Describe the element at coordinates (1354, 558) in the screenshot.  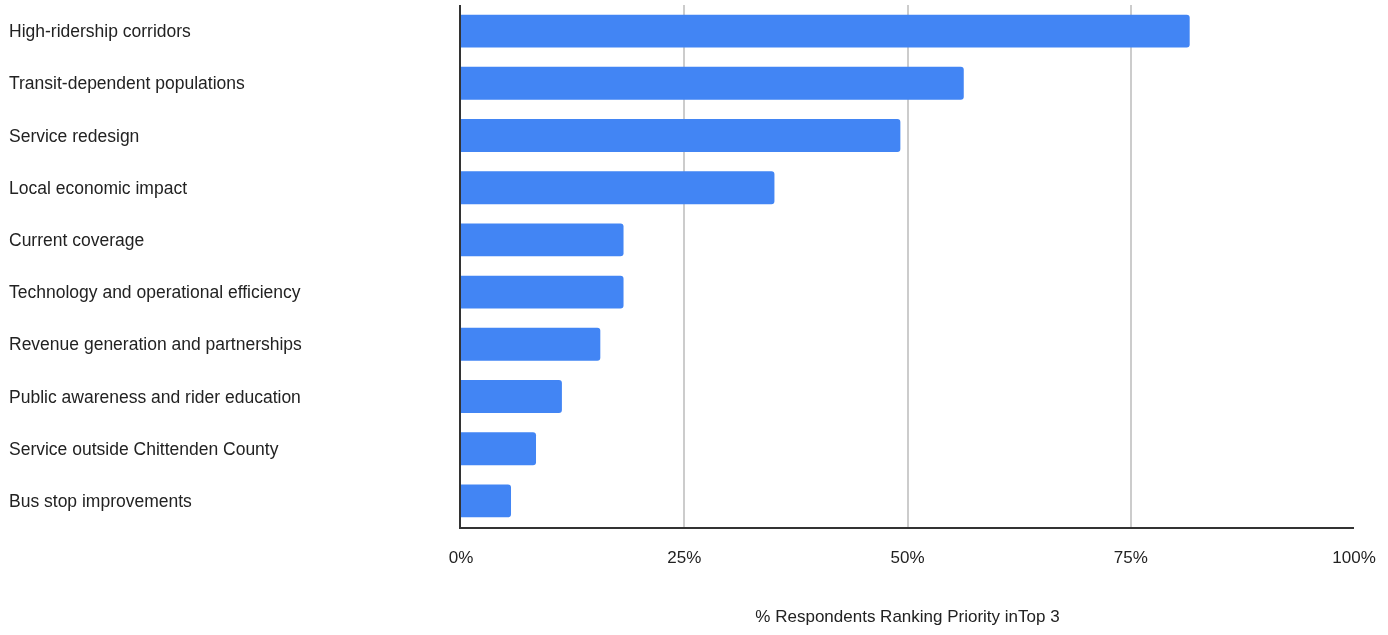
I see `x-tick-label: 100%` at that location.